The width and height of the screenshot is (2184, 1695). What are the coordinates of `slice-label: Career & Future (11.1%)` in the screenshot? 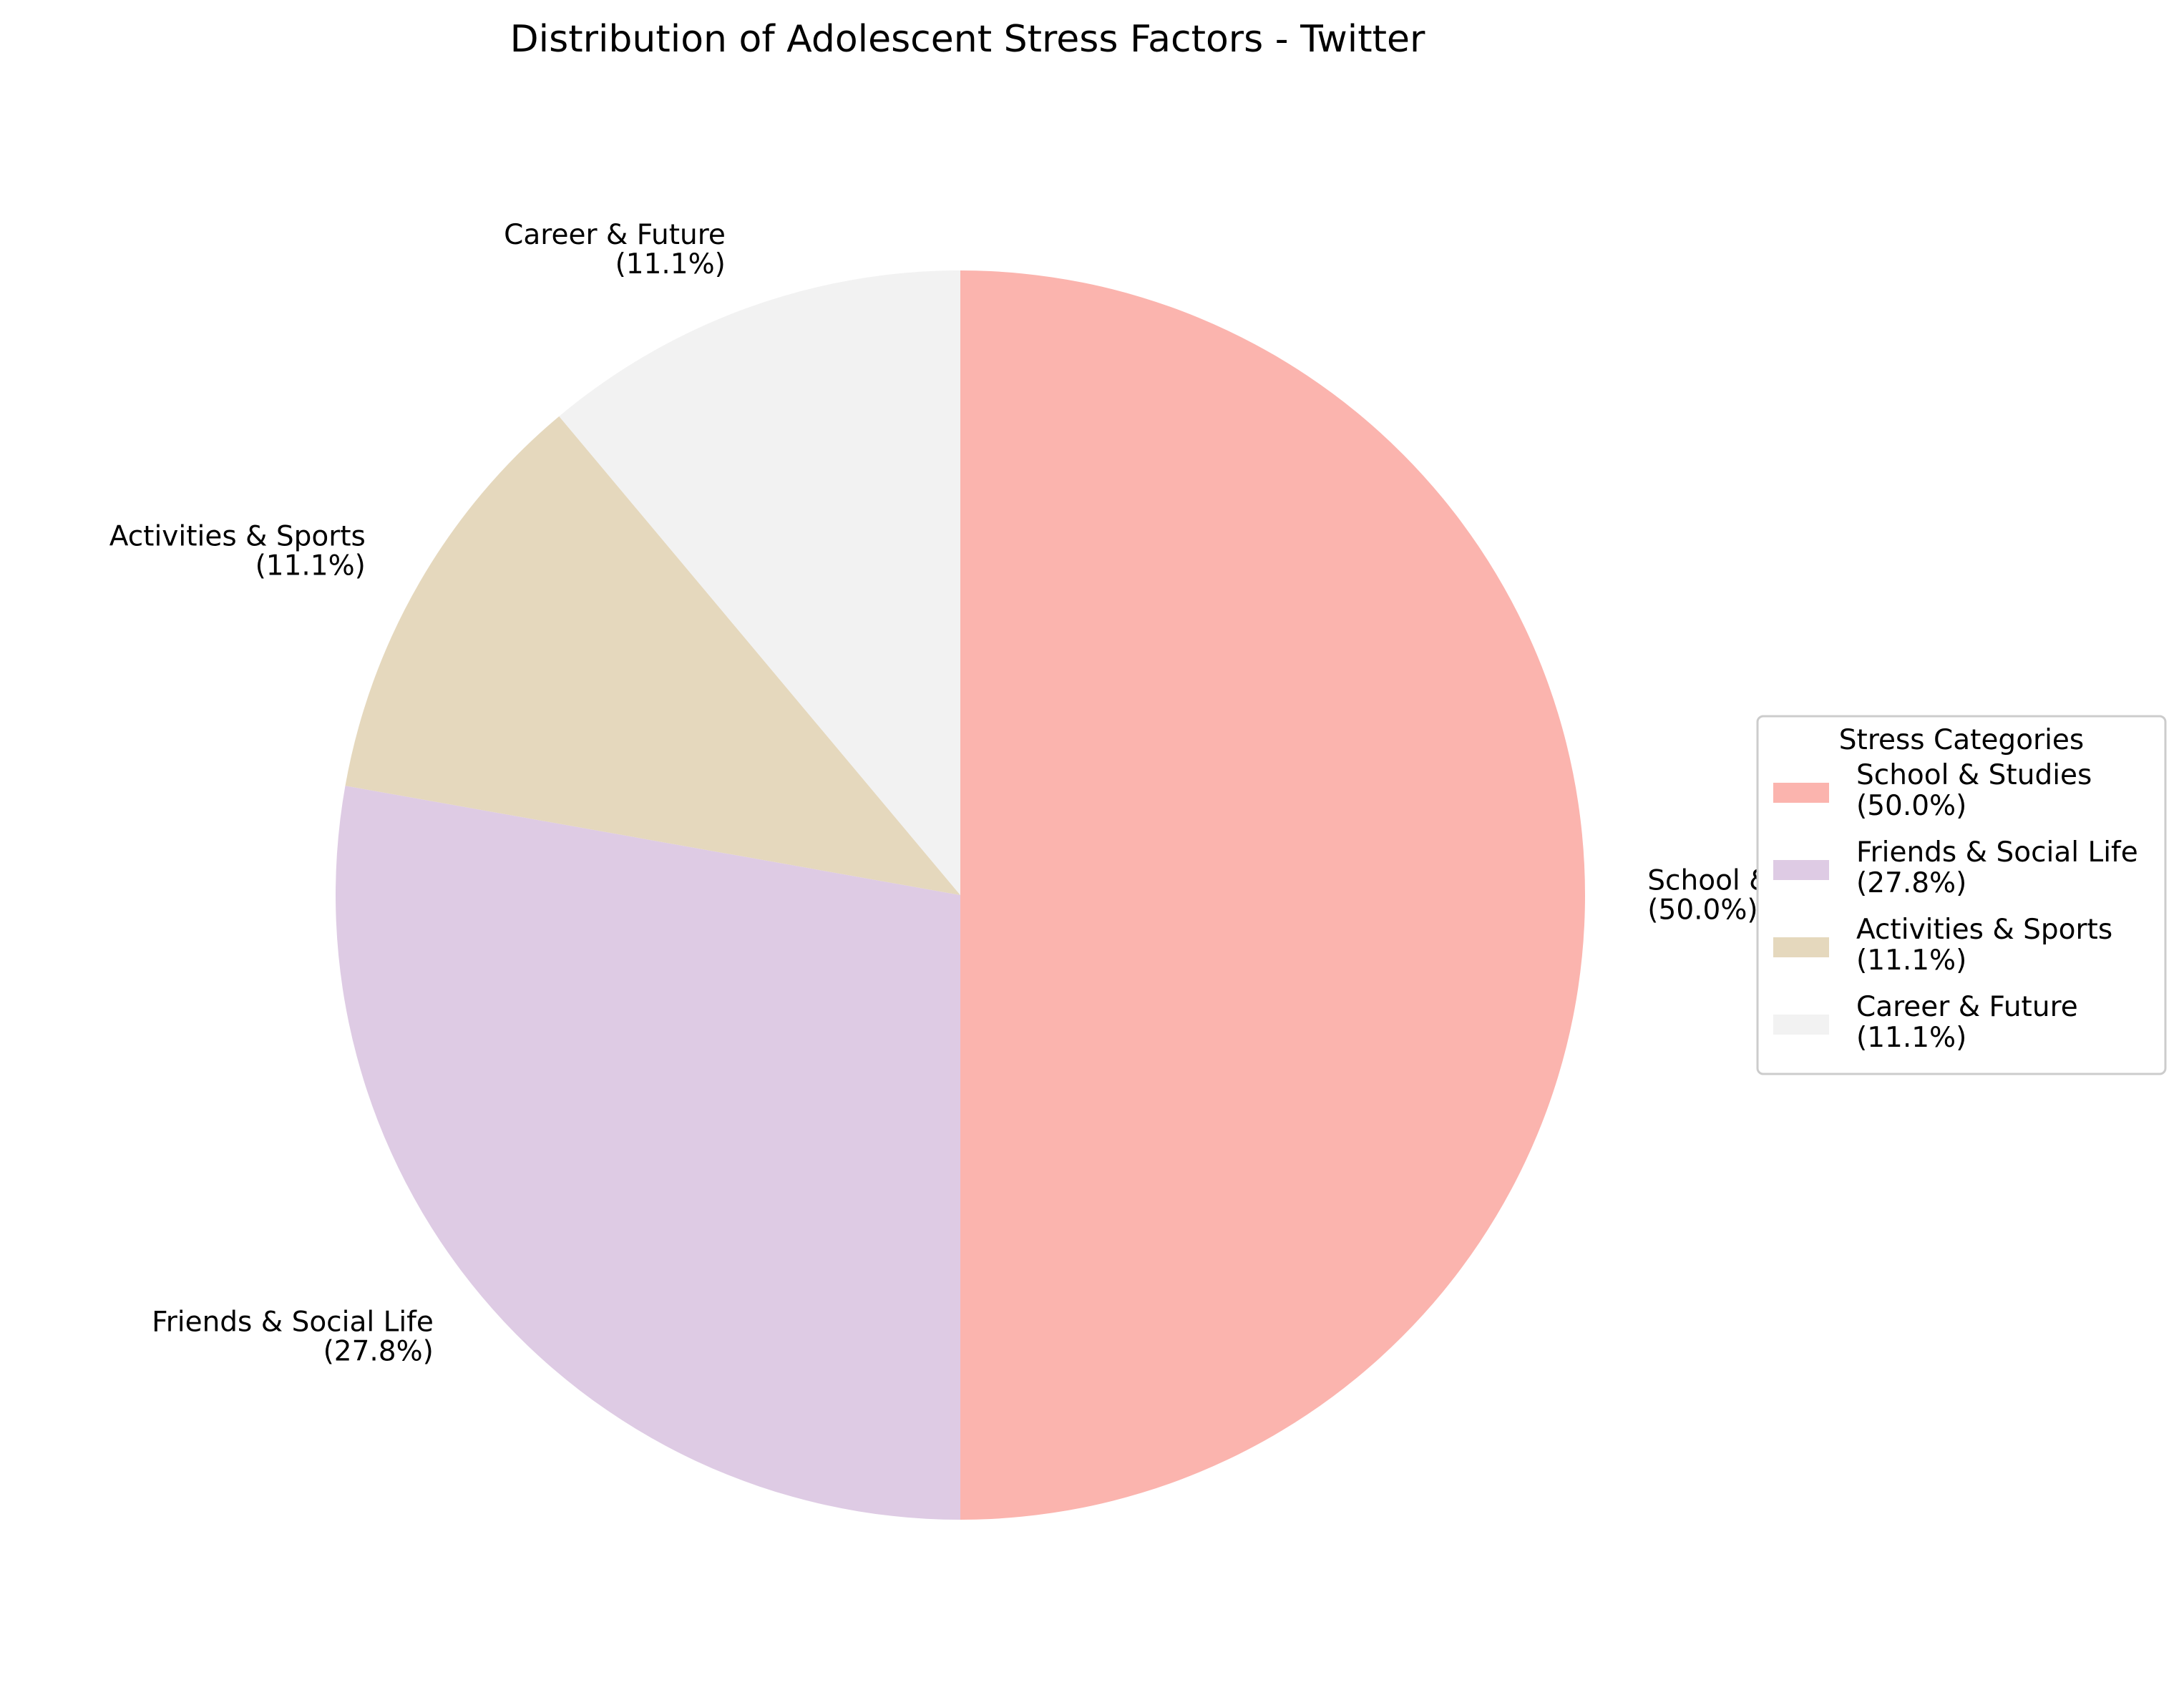 It's located at (615, 249).